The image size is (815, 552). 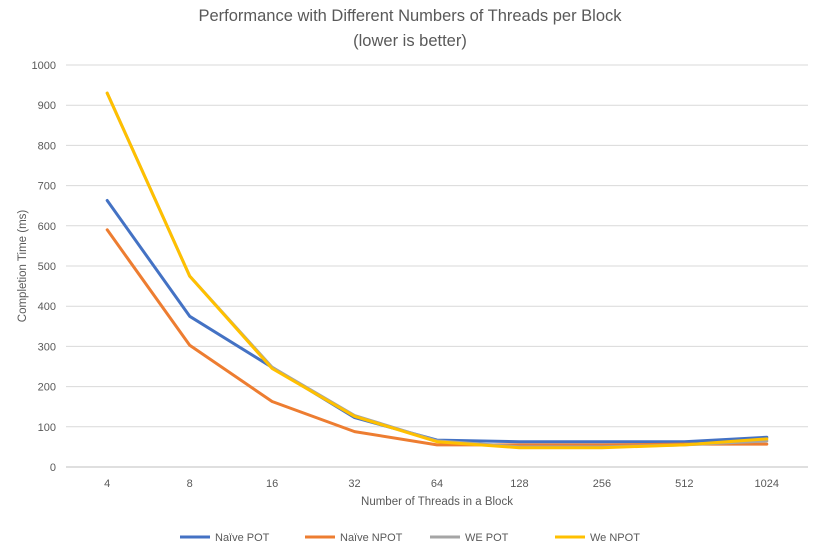 What do you see at coordinates (519, 484) in the screenshot?
I see `x-tick-label: 128` at bounding box center [519, 484].